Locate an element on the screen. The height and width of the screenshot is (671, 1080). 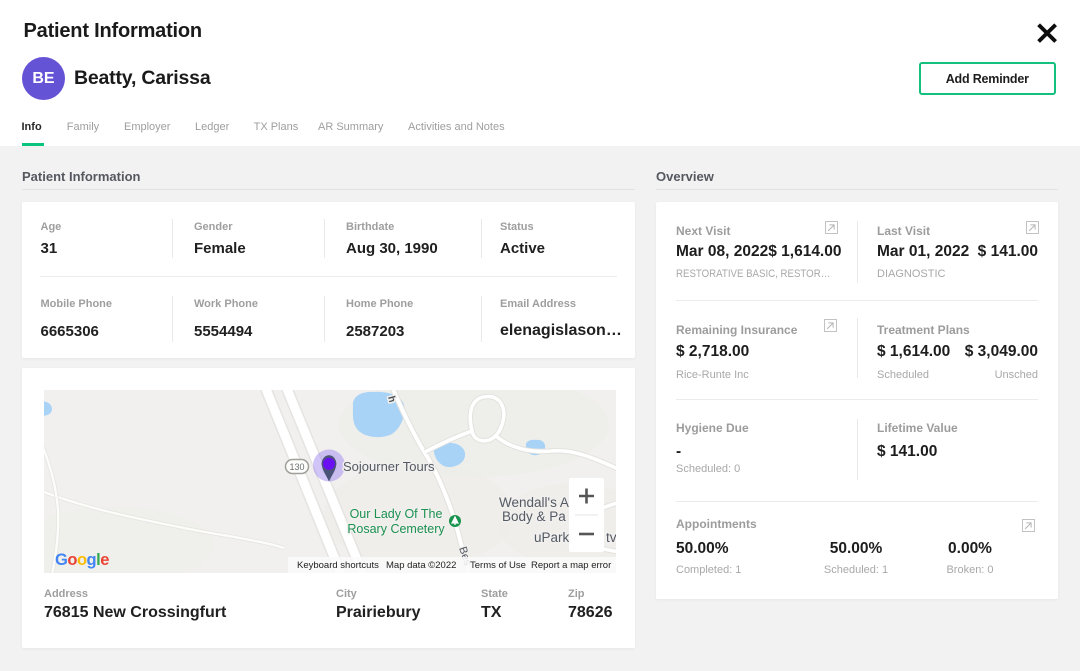
svg-text: 130 is located at coordinates (296, 467).